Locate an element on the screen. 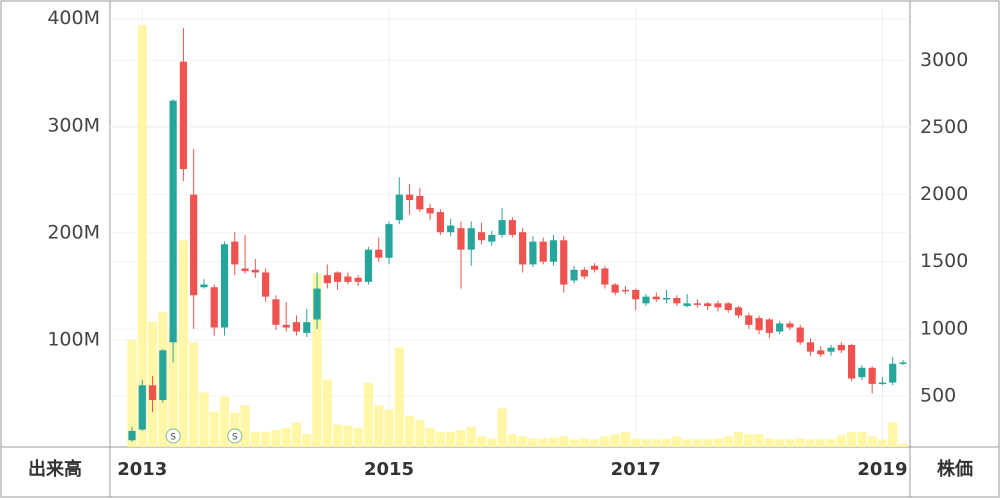  y-tick-label: 200M is located at coordinates (73, 232).